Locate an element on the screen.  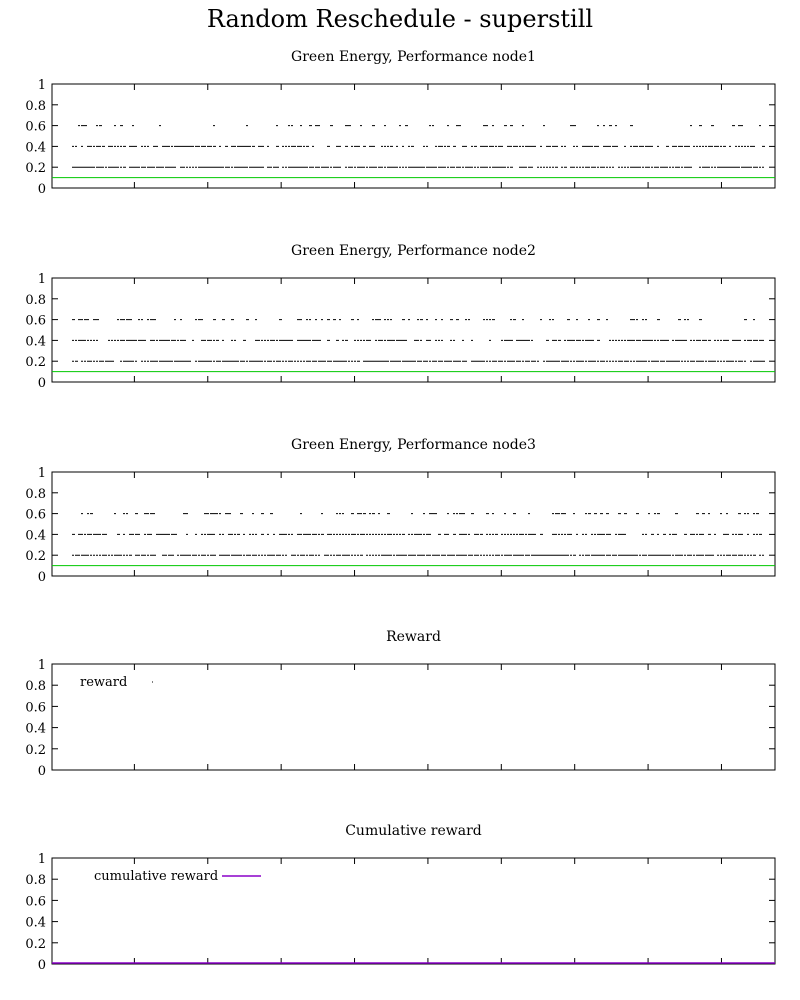
chart-panel-4: Reward 0 0.2 0.4 0.6 0.8 1 reward is located at coordinates (400, 704).